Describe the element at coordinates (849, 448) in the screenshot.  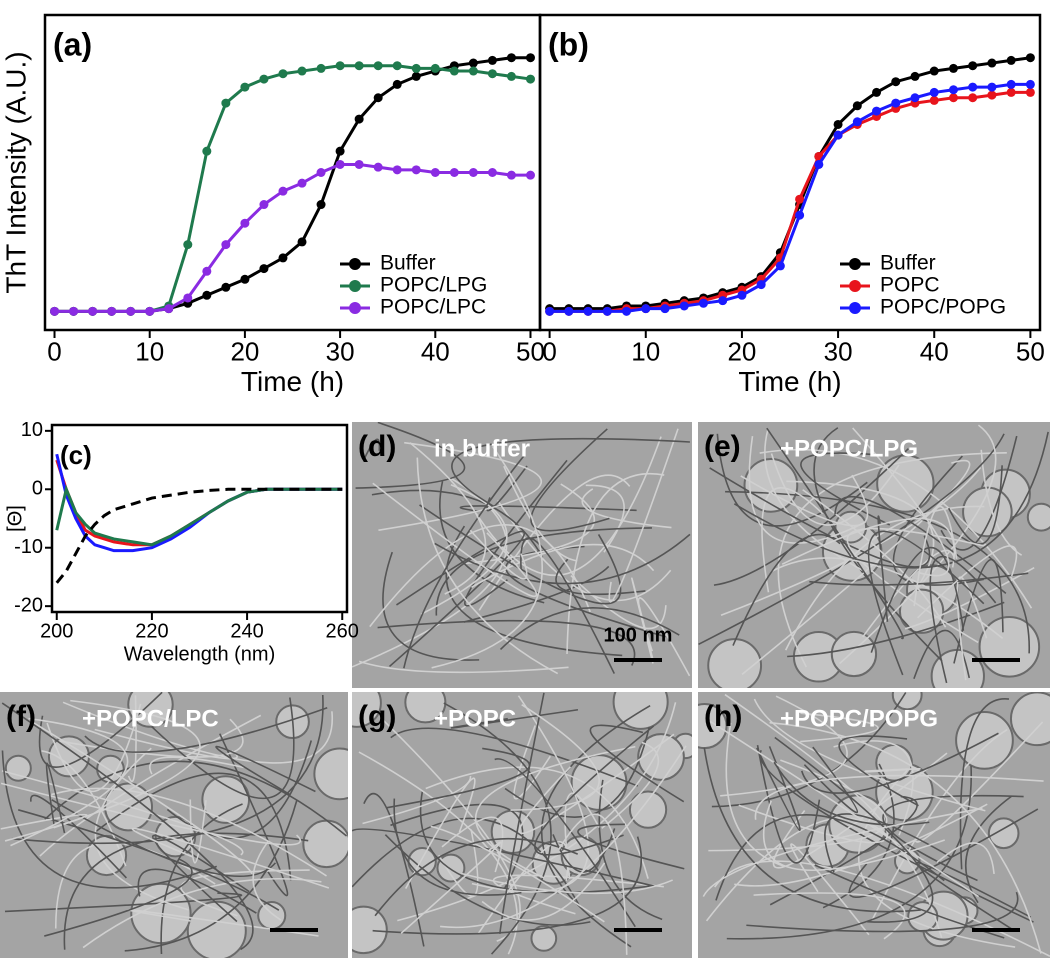
I see `image-caption: +POPC/LPG` at that location.